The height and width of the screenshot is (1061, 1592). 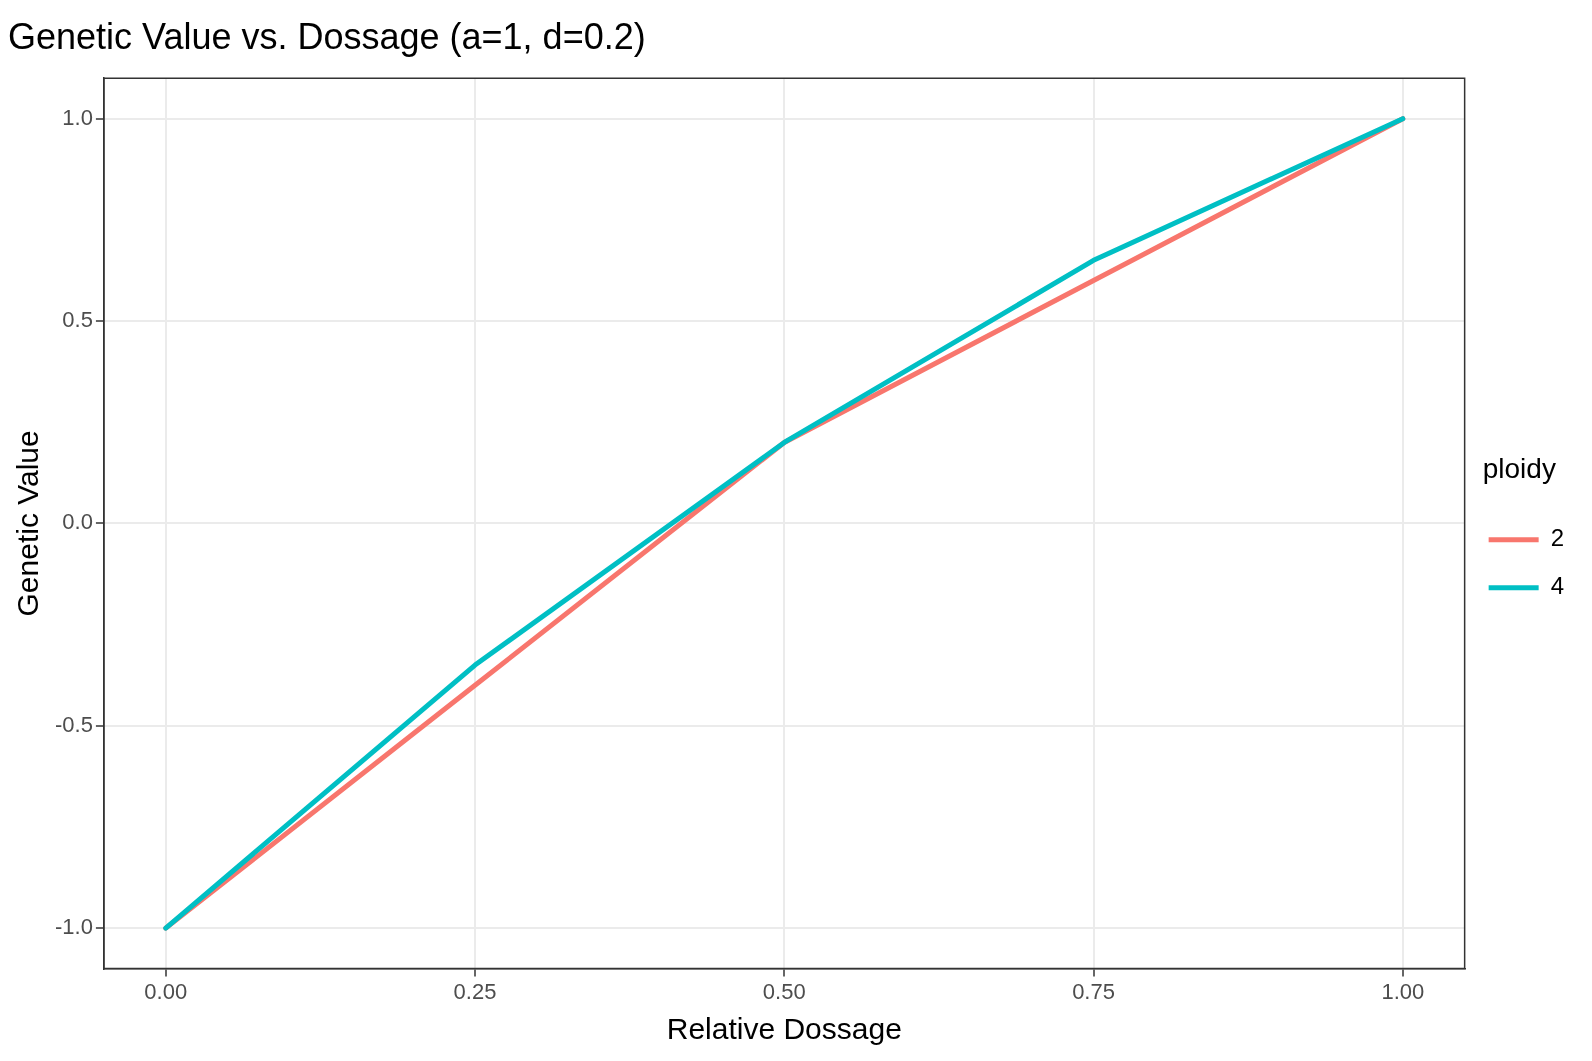 I want to click on chart-title: Genetic Value vs. Dossage (a=1, d=0.2), so click(x=327, y=36).